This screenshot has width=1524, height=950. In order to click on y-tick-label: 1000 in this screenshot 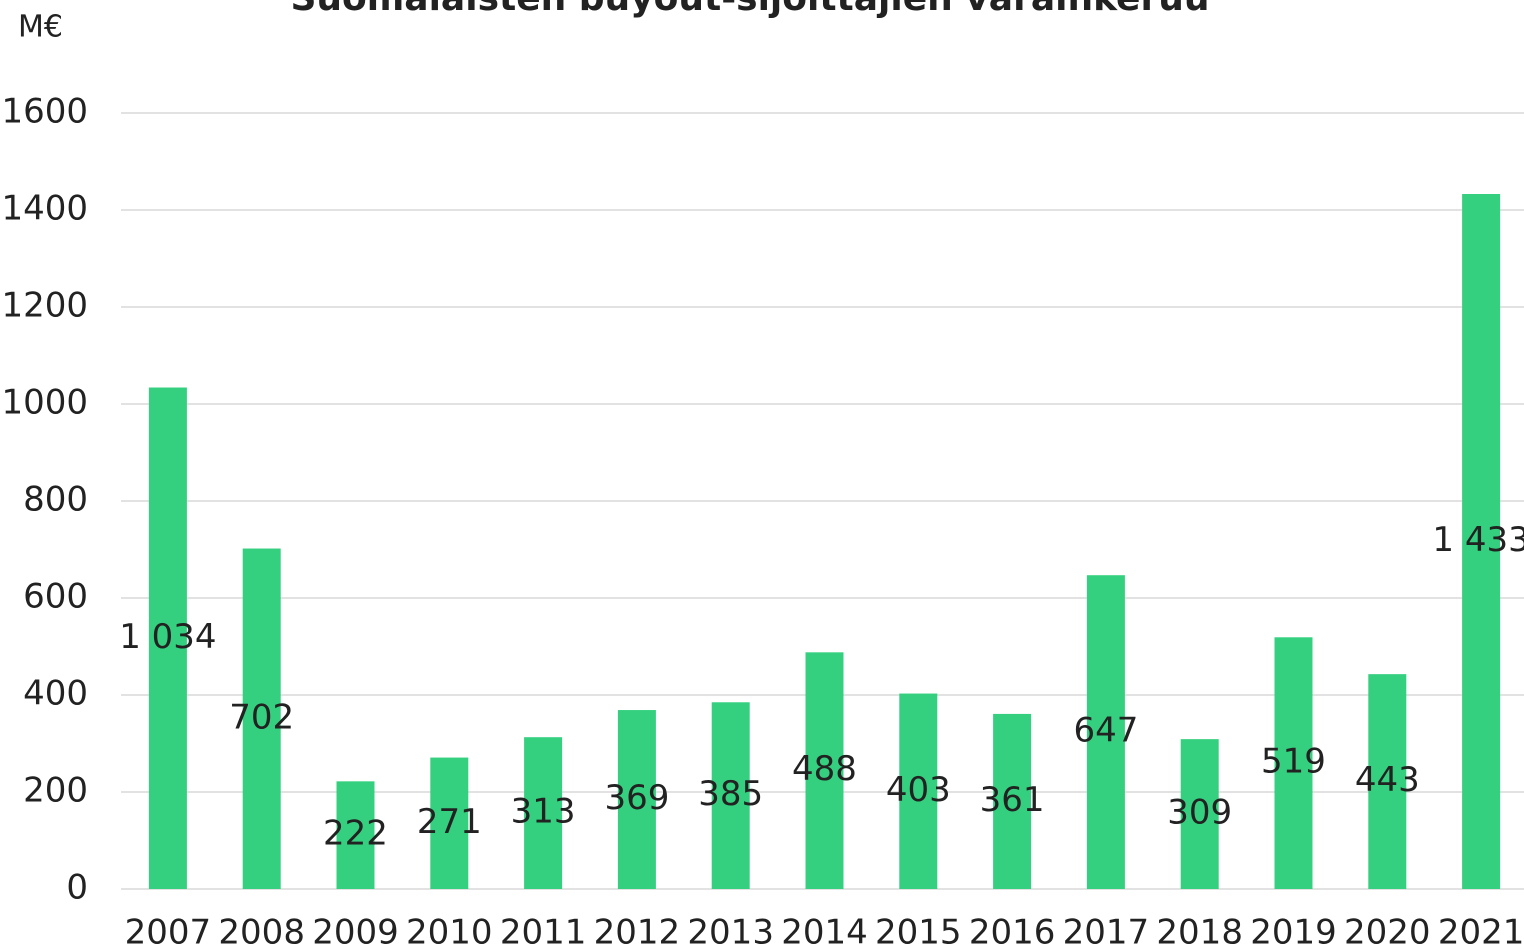, I will do `click(44, 403)`.